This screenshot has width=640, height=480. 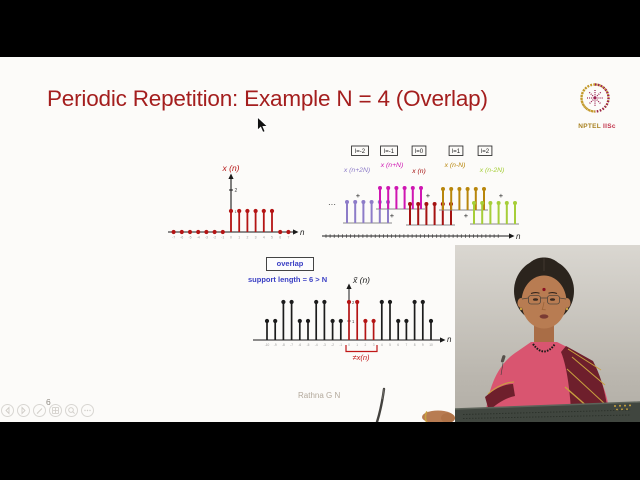 I want to click on logo-ring-left, so click(x=588, y=98).